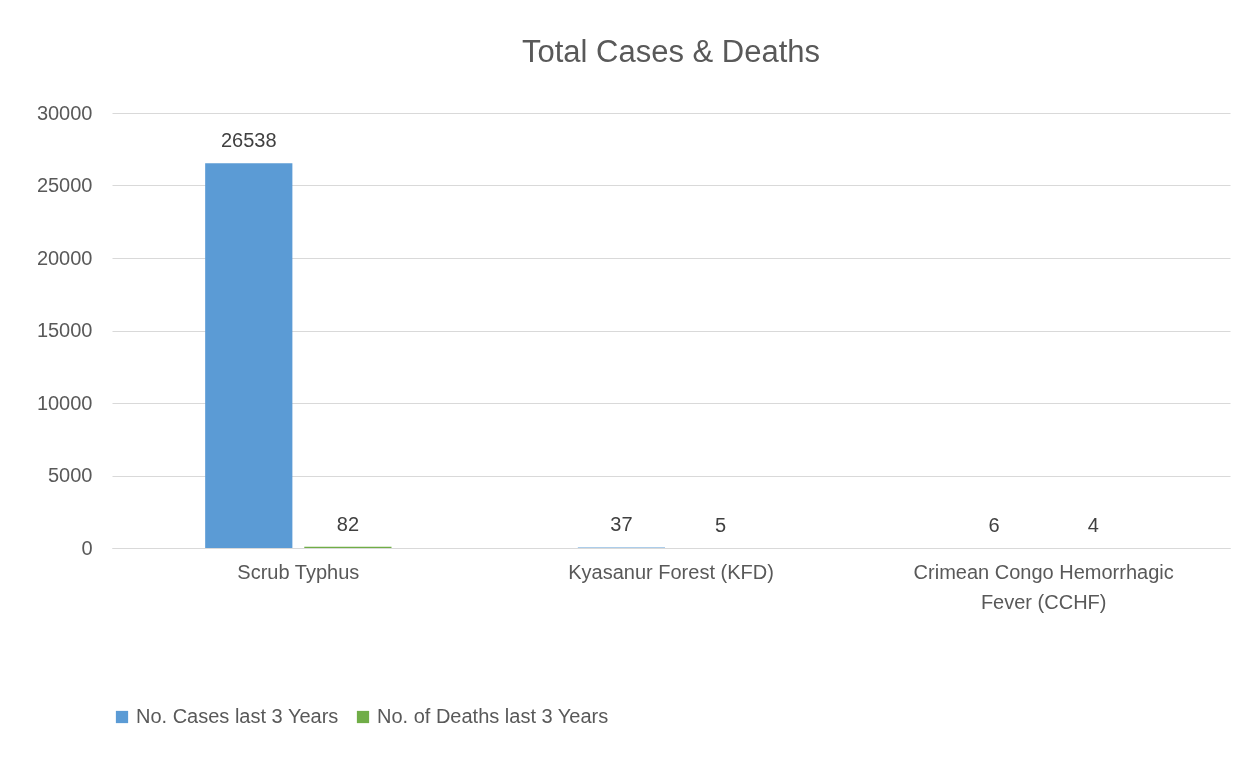 This screenshot has height=761, width=1256. What do you see at coordinates (64, 330) in the screenshot?
I see `y-tick-label: 15000` at bounding box center [64, 330].